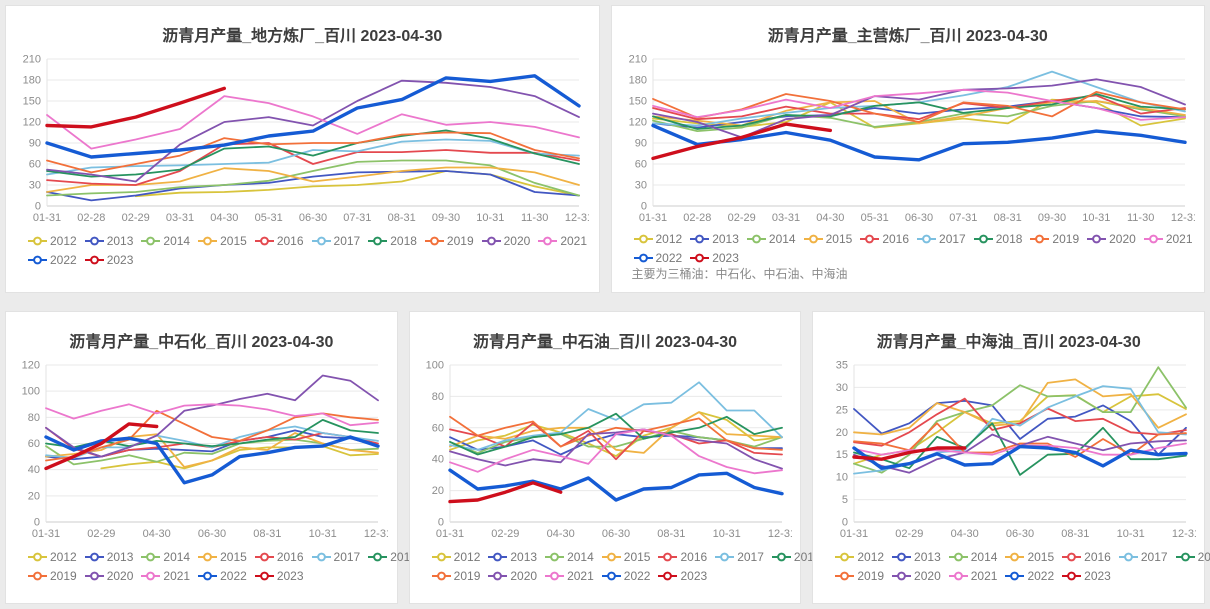  What do you see at coordinates (874, 218) in the screenshot?
I see `svg-text: 05-31` at bounding box center [874, 218].